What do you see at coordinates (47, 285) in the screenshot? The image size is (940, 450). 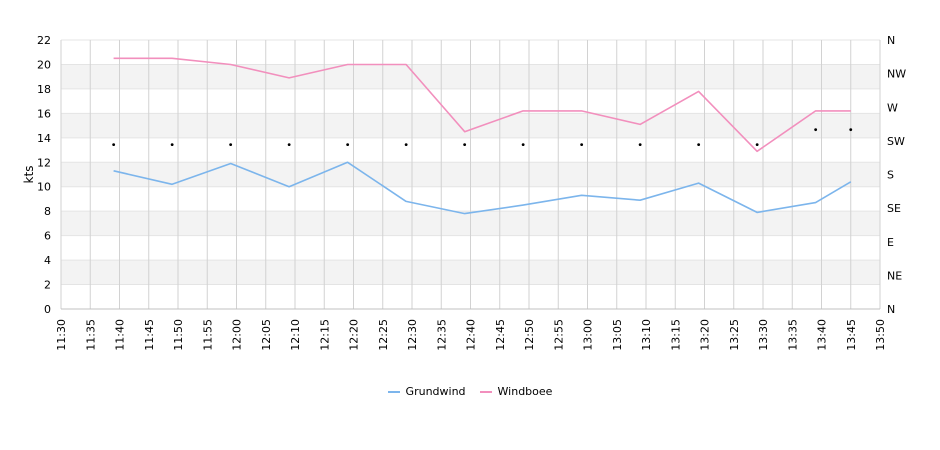 I see `y-tick-label: 2` at bounding box center [47, 285].